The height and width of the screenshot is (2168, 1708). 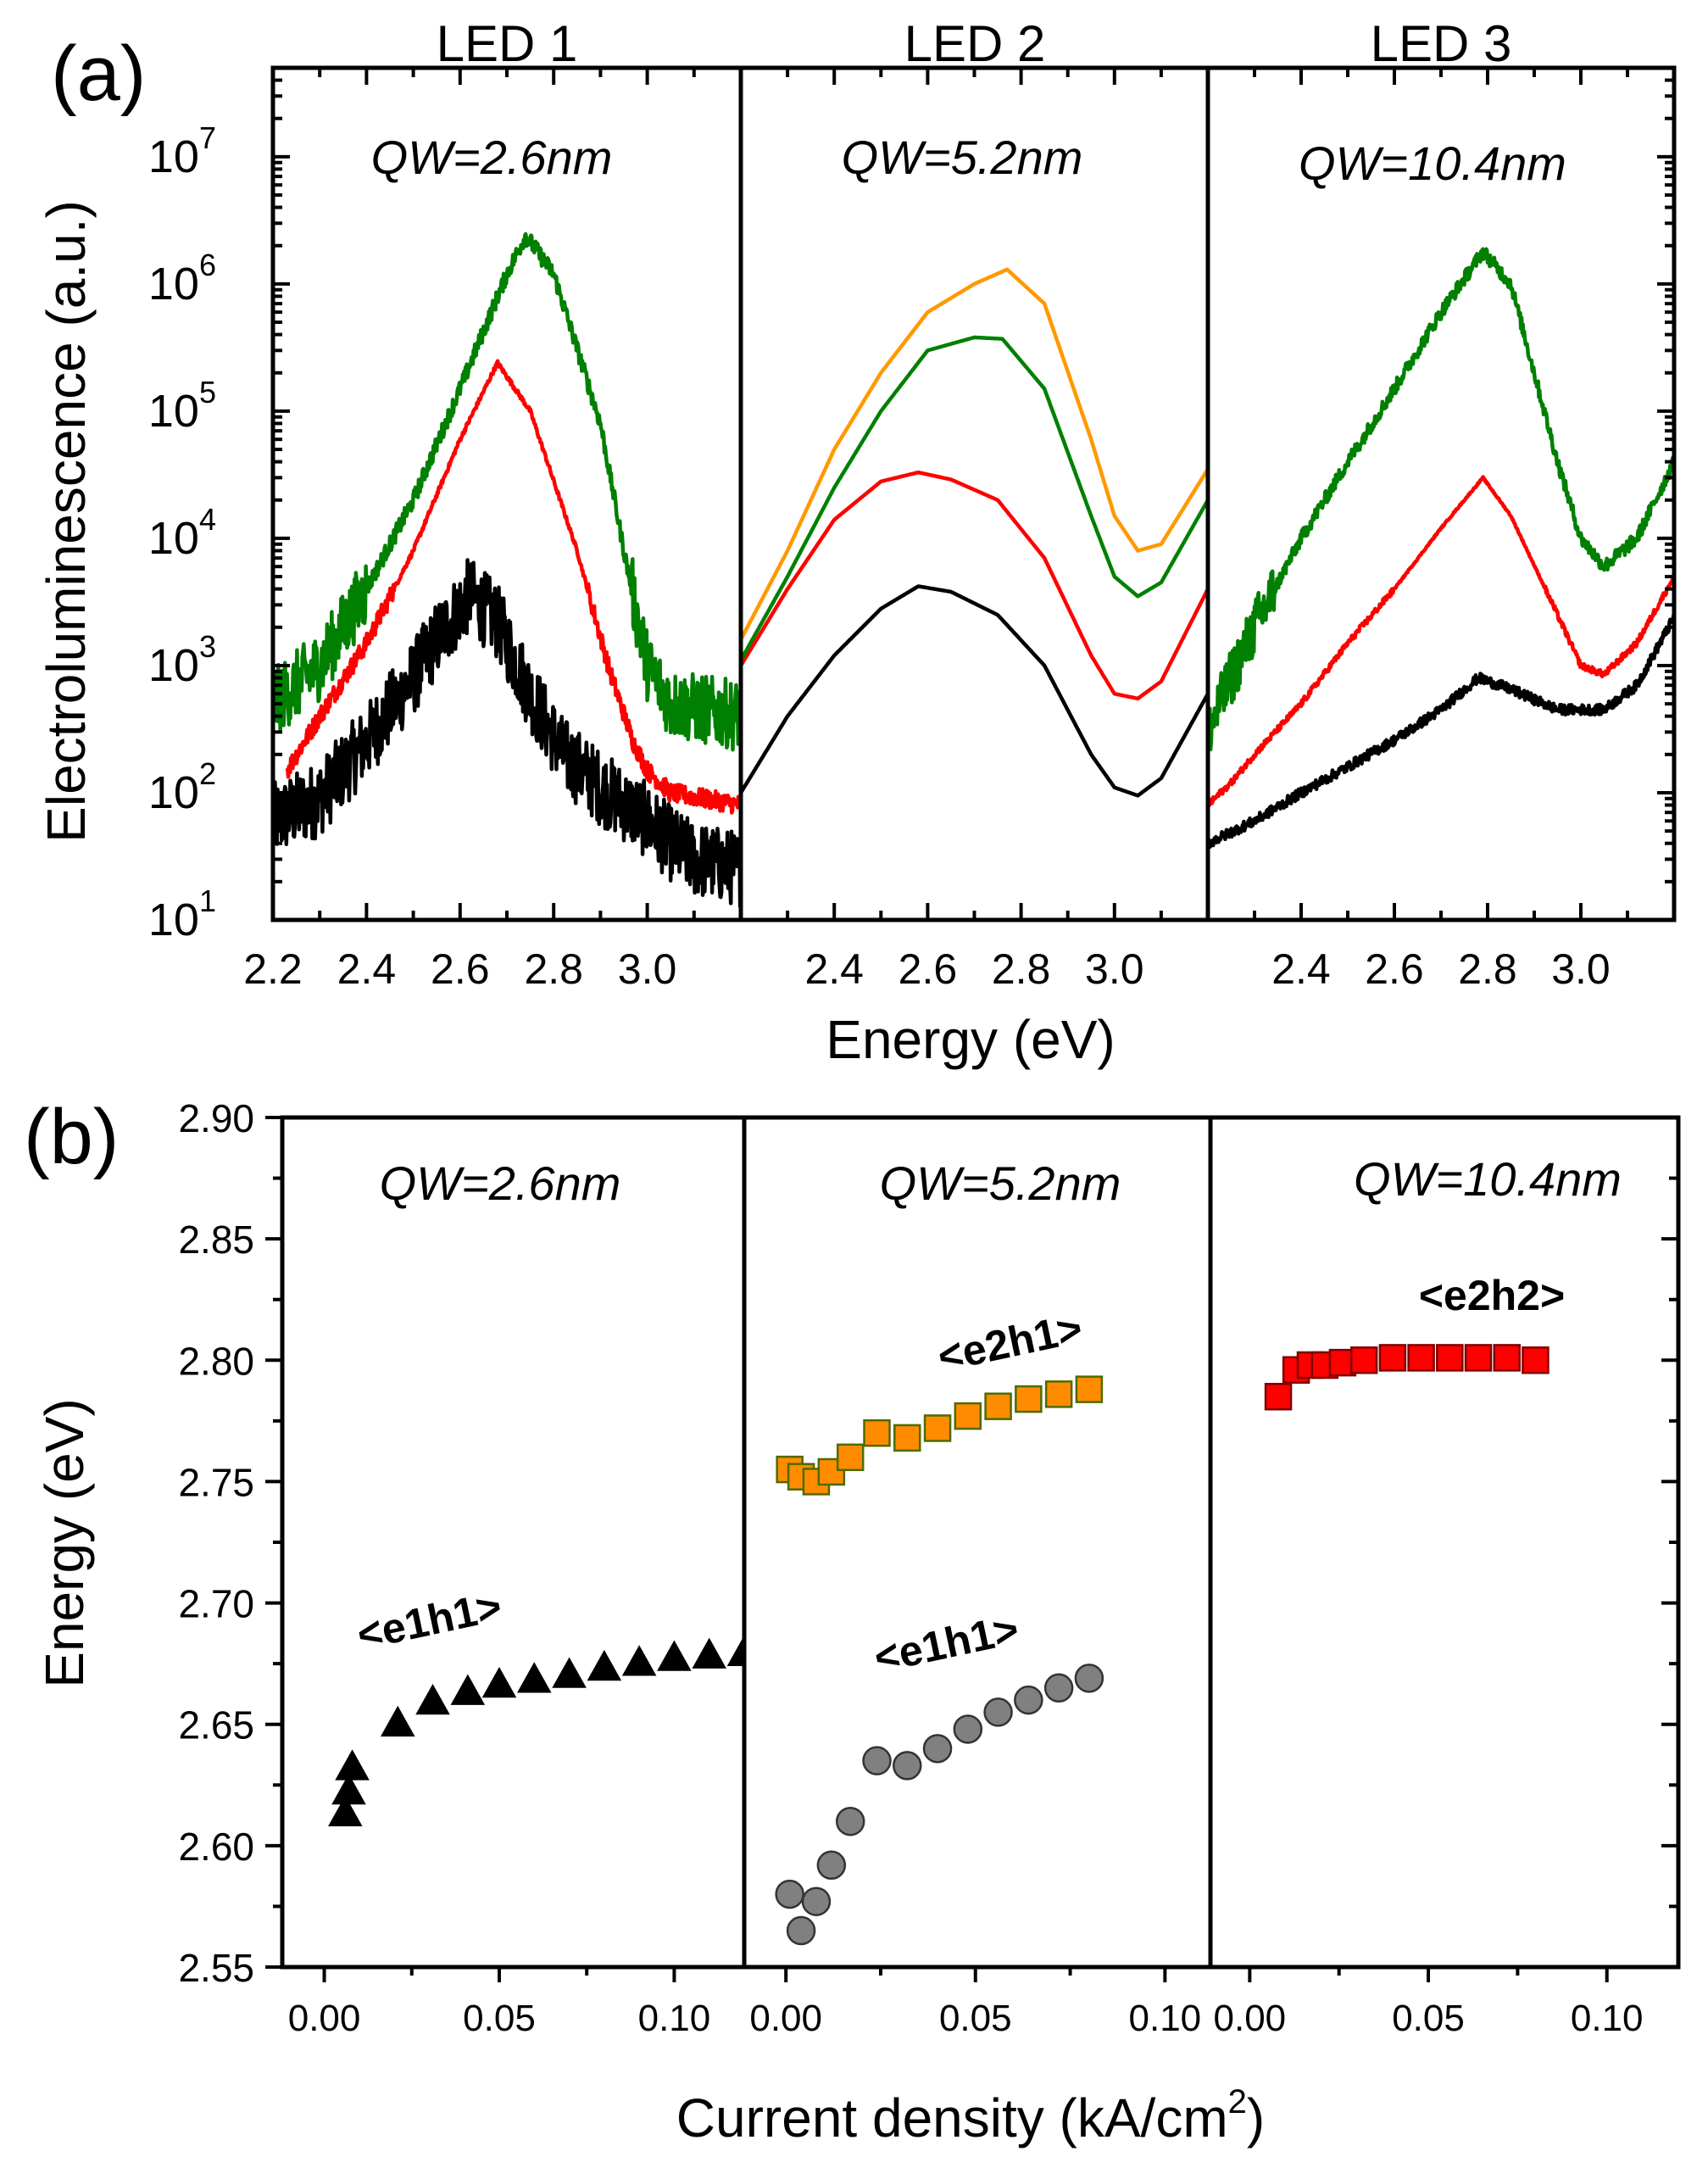 What do you see at coordinates (216, 1361) in the screenshot?
I see `ytick-label-b-5: 2.80` at bounding box center [216, 1361].